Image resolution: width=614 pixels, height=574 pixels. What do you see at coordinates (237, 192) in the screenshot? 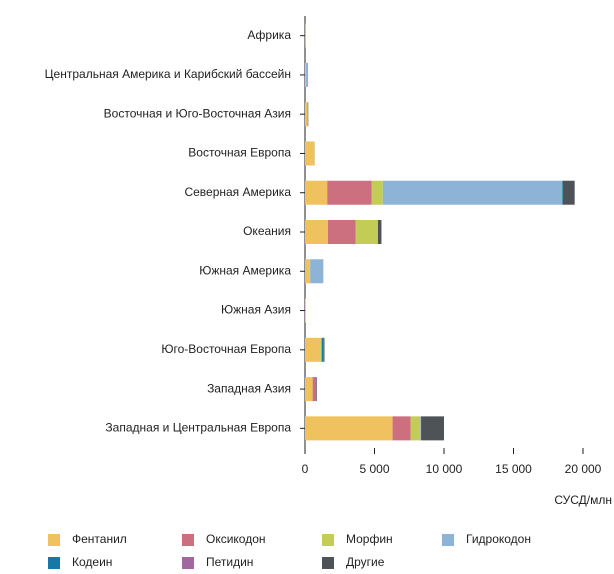
I see `y-tick-label: Северная Америка` at bounding box center [237, 192].